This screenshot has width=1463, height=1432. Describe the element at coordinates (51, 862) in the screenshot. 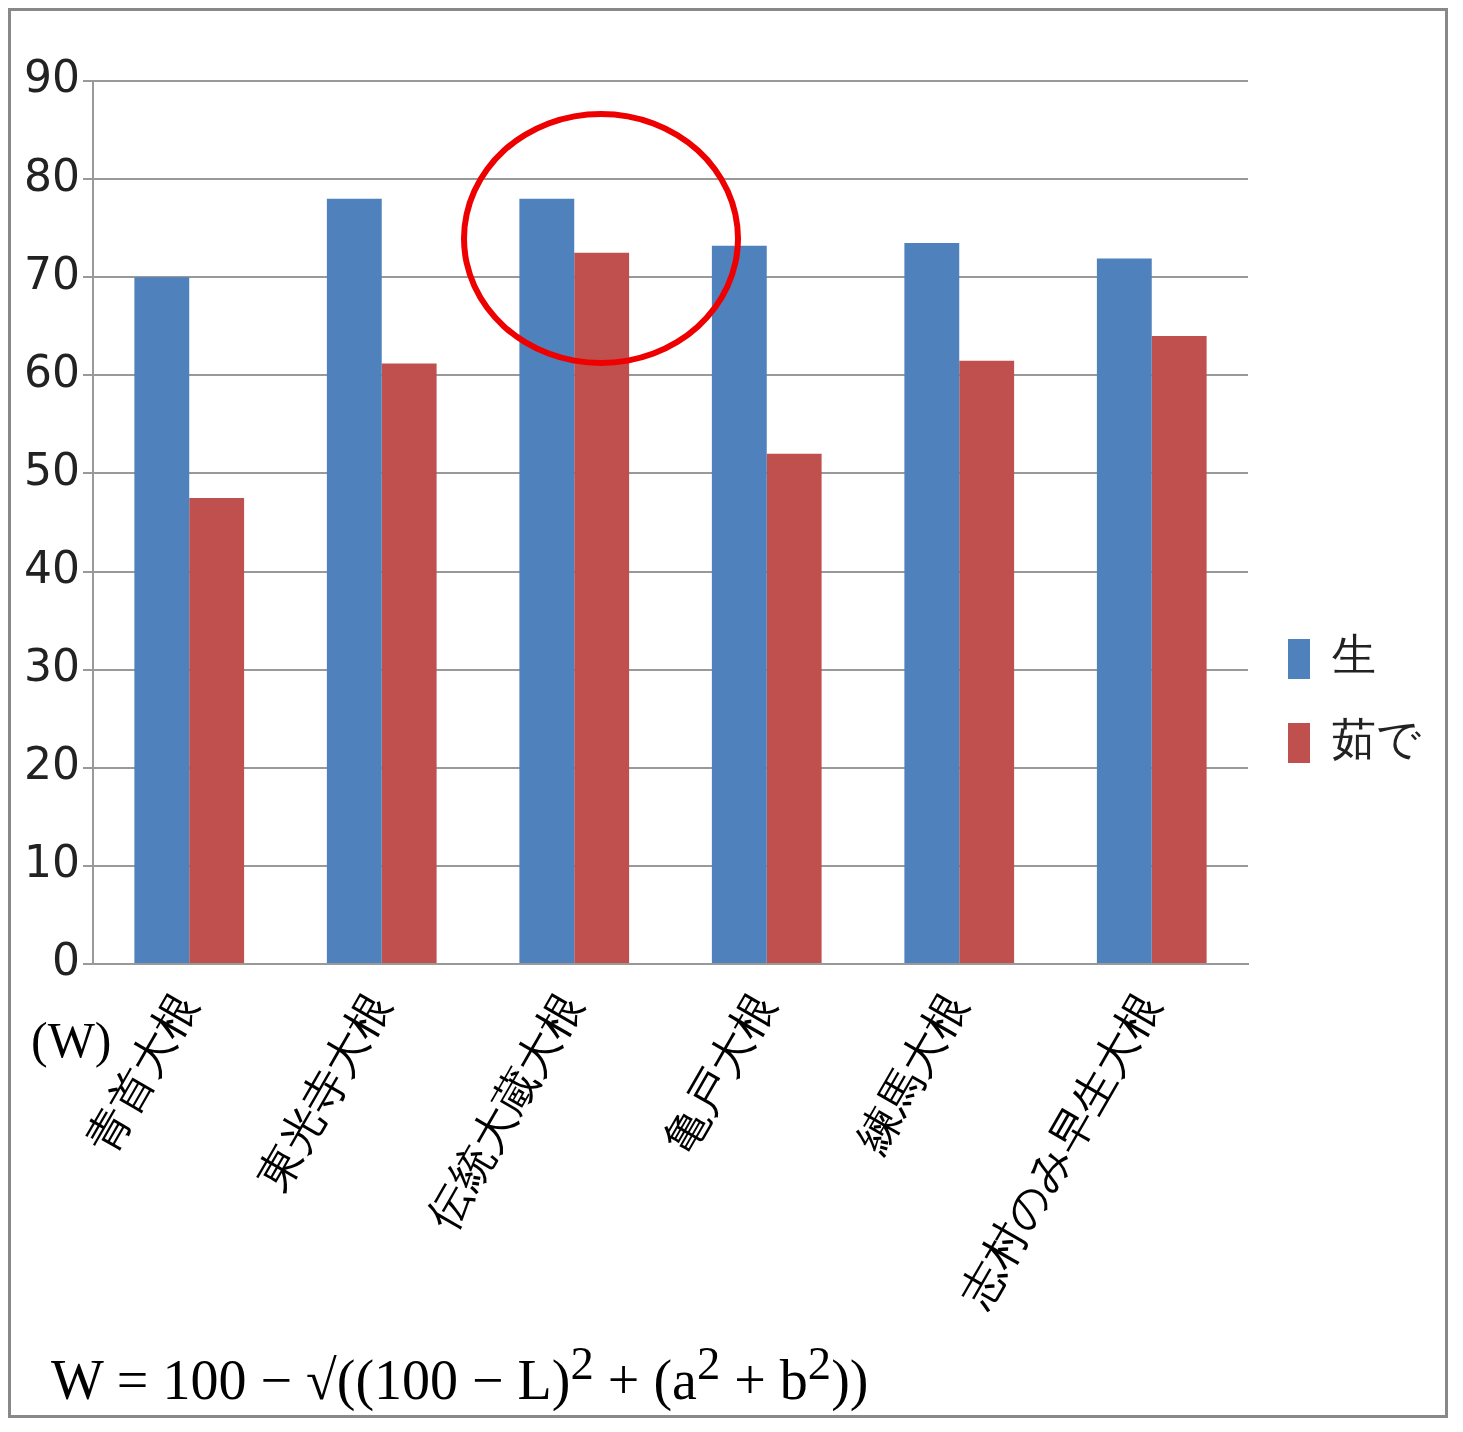

I see `y-tick-label: 10` at that location.